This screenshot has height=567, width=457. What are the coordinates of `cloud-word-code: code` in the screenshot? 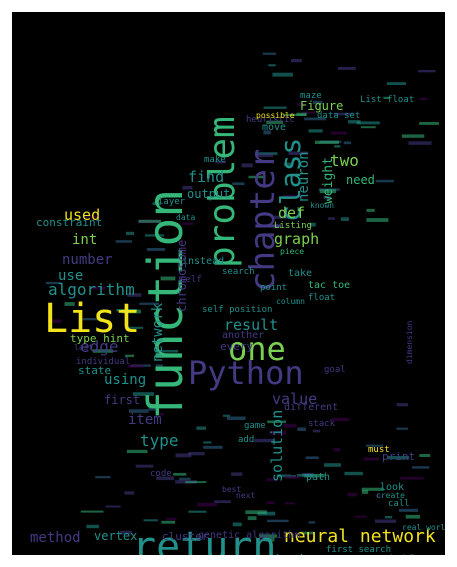 It's located at (161, 474).